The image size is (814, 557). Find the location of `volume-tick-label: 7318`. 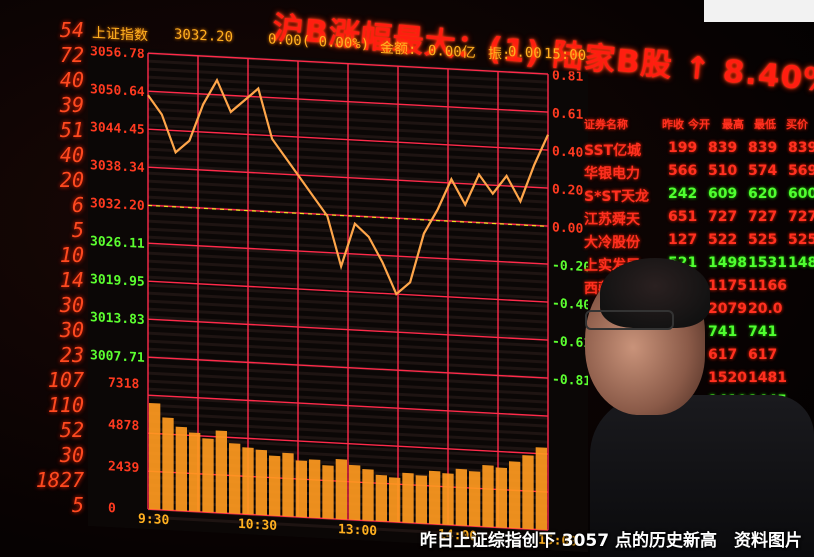

volume-tick-label: 7318 is located at coordinates (123, 384).